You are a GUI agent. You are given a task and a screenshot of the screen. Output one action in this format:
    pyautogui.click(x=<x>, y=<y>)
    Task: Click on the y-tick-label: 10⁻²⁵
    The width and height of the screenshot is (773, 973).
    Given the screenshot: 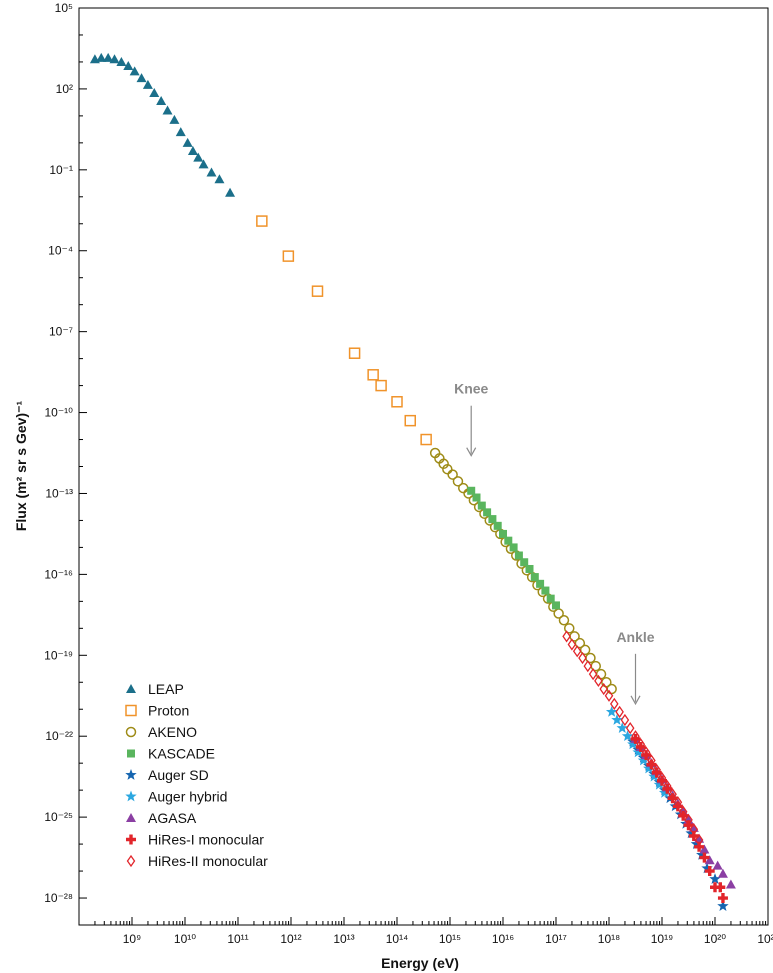 What is the action you would take?
    pyautogui.click(x=58, y=817)
    